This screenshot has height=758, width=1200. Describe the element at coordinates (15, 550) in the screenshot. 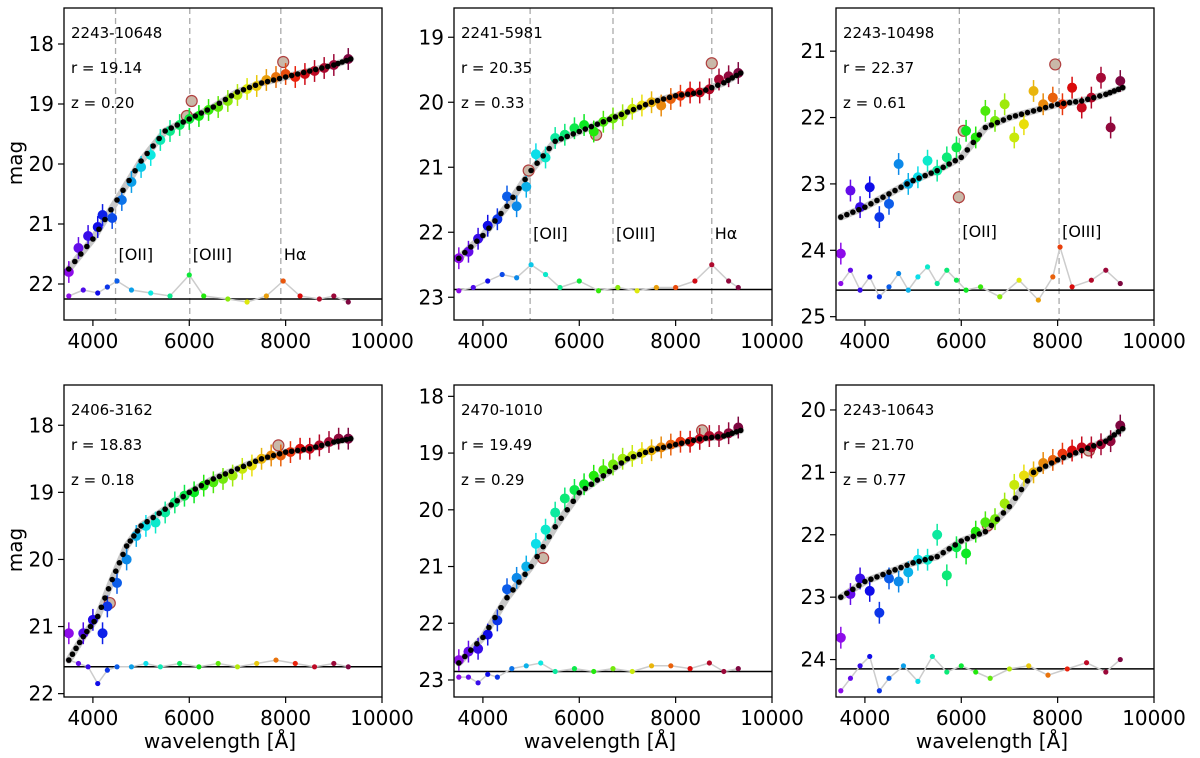

I see `y-axis-label-bottom: mag` at that location.